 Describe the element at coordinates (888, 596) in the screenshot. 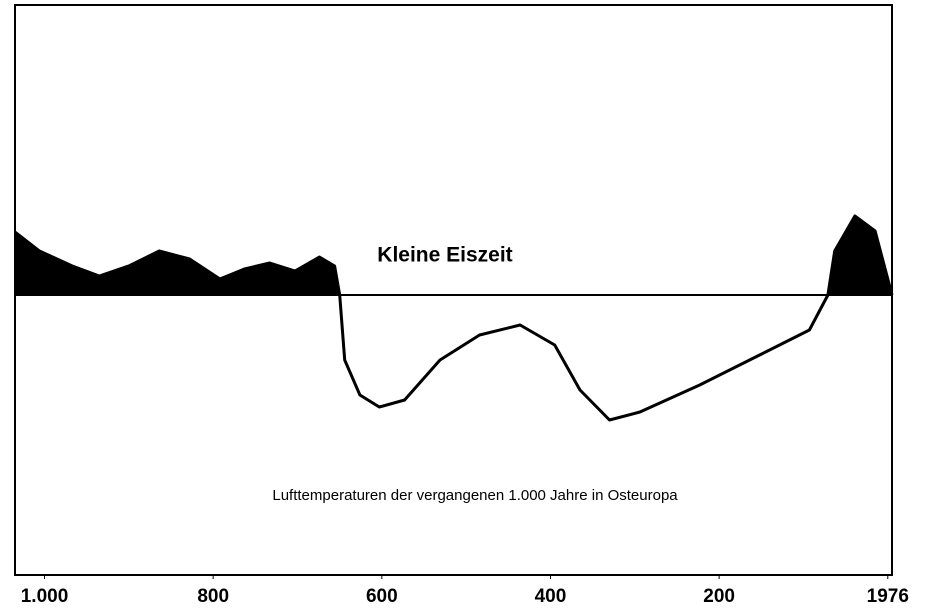

I see `x-tick-label: 1976` at that location.